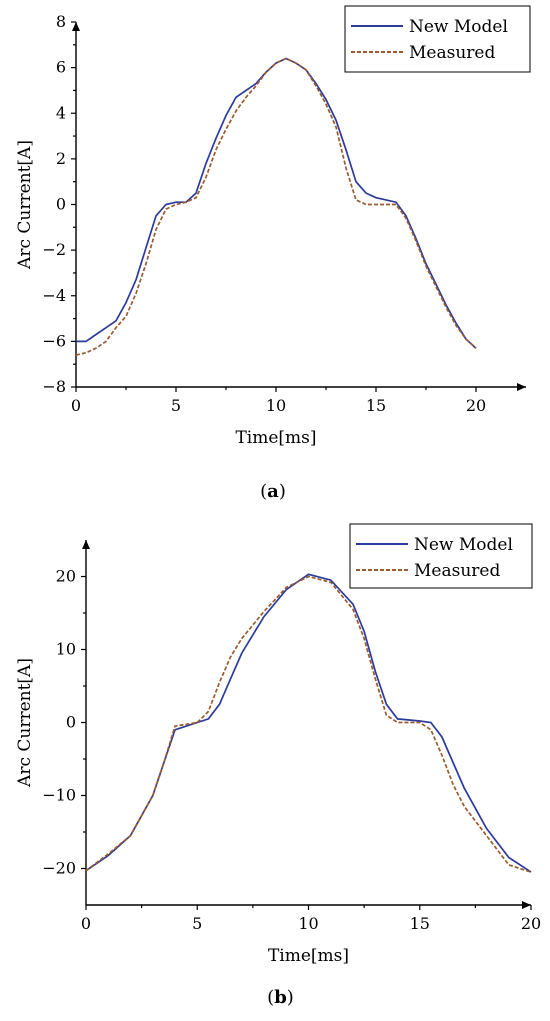 This screenshot has height=1021, width=550. I want to click on y-tick-label: 4, so click(61, 112).